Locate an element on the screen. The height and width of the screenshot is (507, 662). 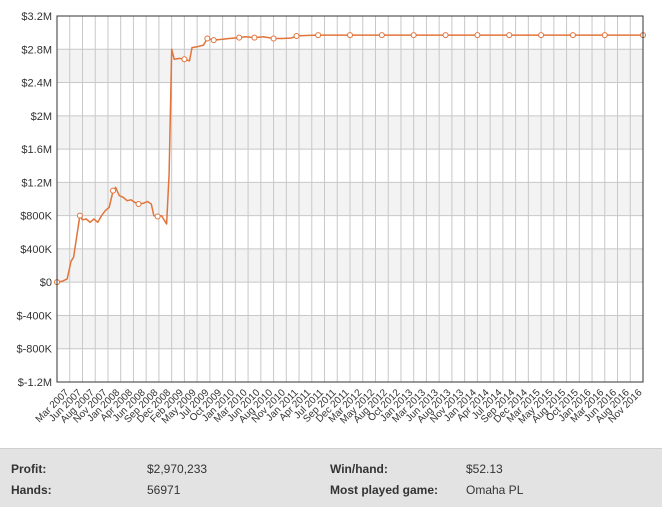
y-tick-label: $2.8M is located at coordinates (36, 50).